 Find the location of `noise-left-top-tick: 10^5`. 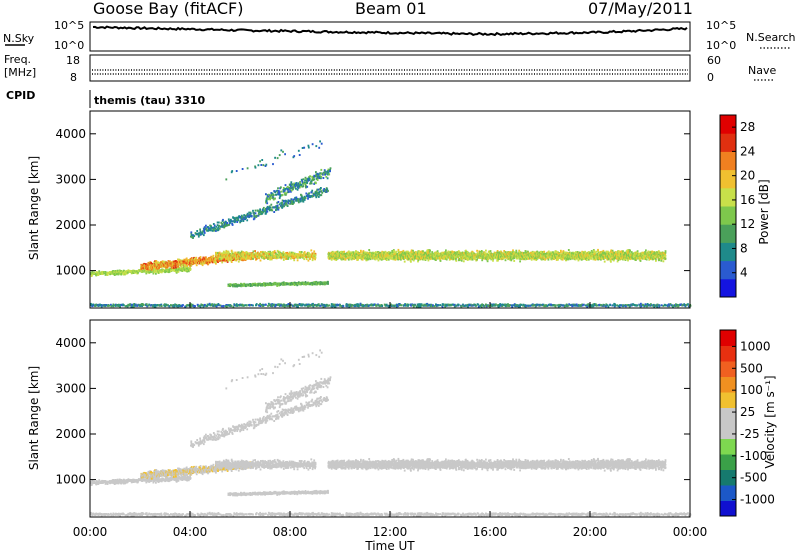

noise-left-top-tick: 10^5 is located at coordinates (69, 25).